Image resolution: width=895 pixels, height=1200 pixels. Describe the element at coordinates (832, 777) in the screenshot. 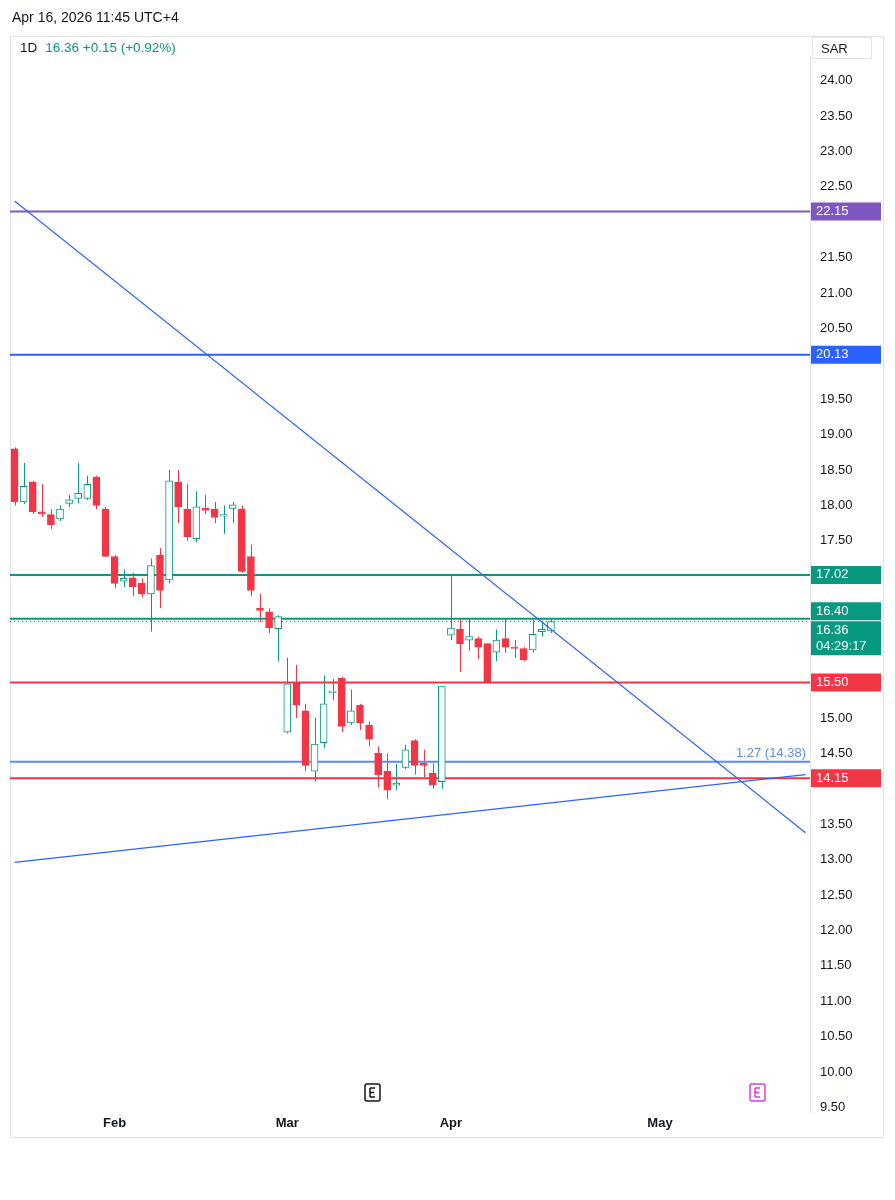

I see `ref-line-label: 14.15` at that location.